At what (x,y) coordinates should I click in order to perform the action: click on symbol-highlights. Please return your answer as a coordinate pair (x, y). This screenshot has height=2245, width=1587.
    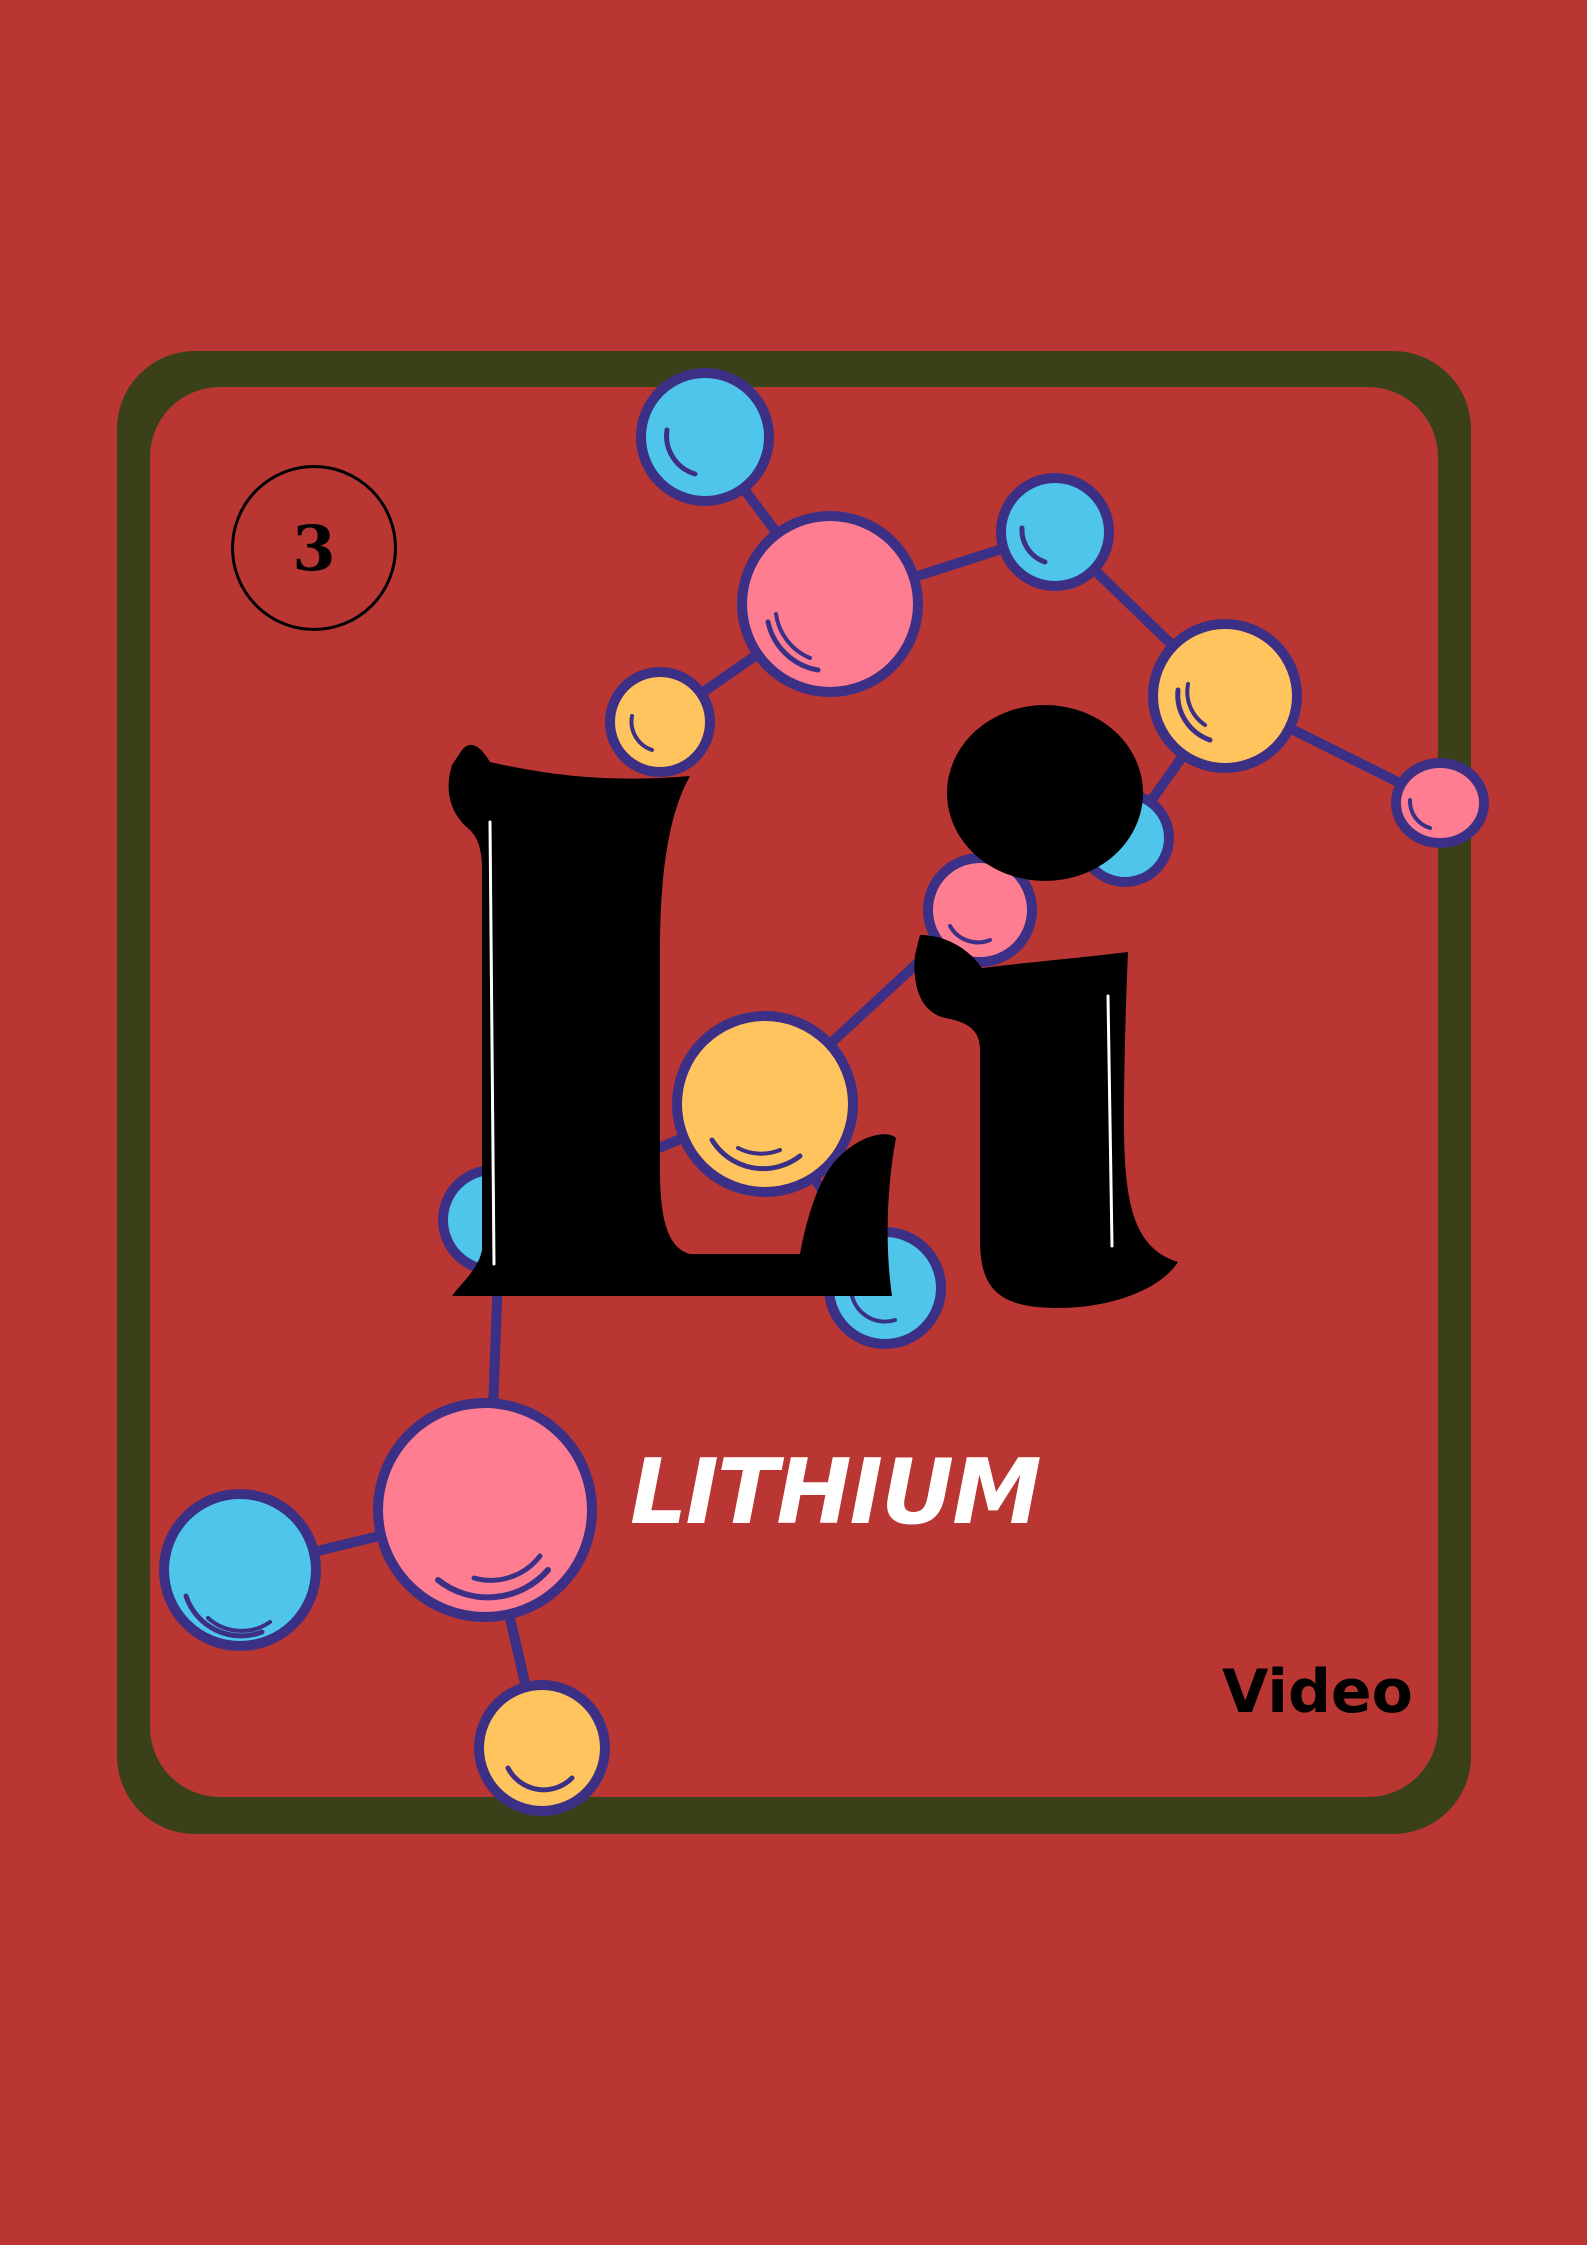
    Looking at the image, I should click on (801, 1043).